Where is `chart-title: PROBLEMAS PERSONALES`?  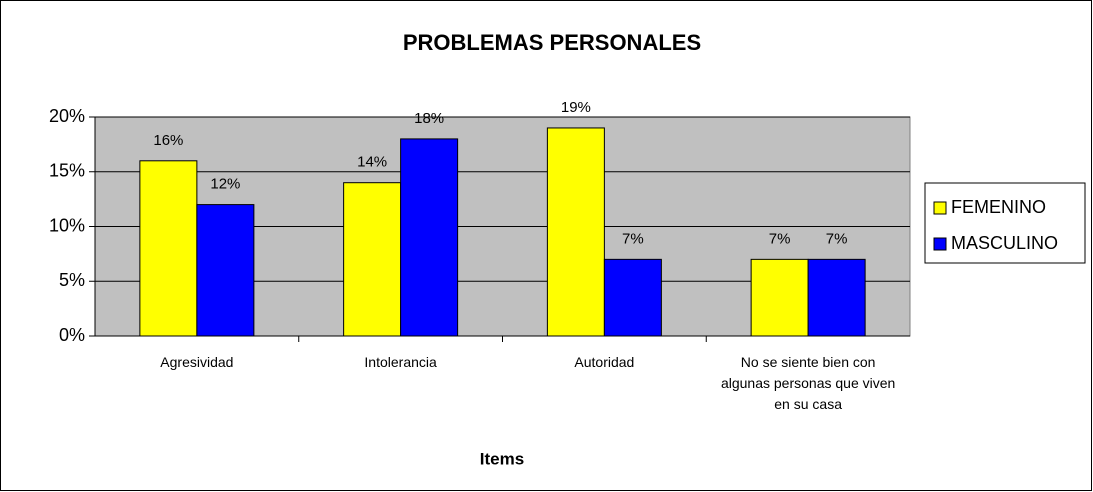
chart-title: PROBLEMAS PERSONALES is located at coordinates (552, 42).